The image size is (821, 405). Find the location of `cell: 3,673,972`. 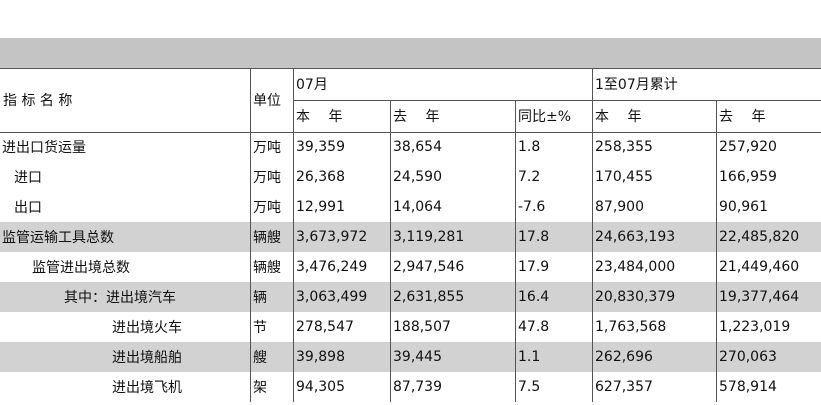

cell: 3,673,972 is located at coordinates (332, 237).